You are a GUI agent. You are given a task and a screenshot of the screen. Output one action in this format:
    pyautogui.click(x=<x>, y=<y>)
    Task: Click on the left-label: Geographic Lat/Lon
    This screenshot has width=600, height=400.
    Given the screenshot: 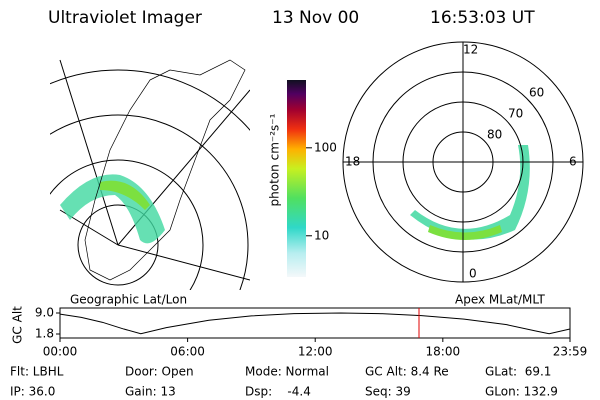 What is the action you would take?
    pyautogui.click(x=128, y=300)
    